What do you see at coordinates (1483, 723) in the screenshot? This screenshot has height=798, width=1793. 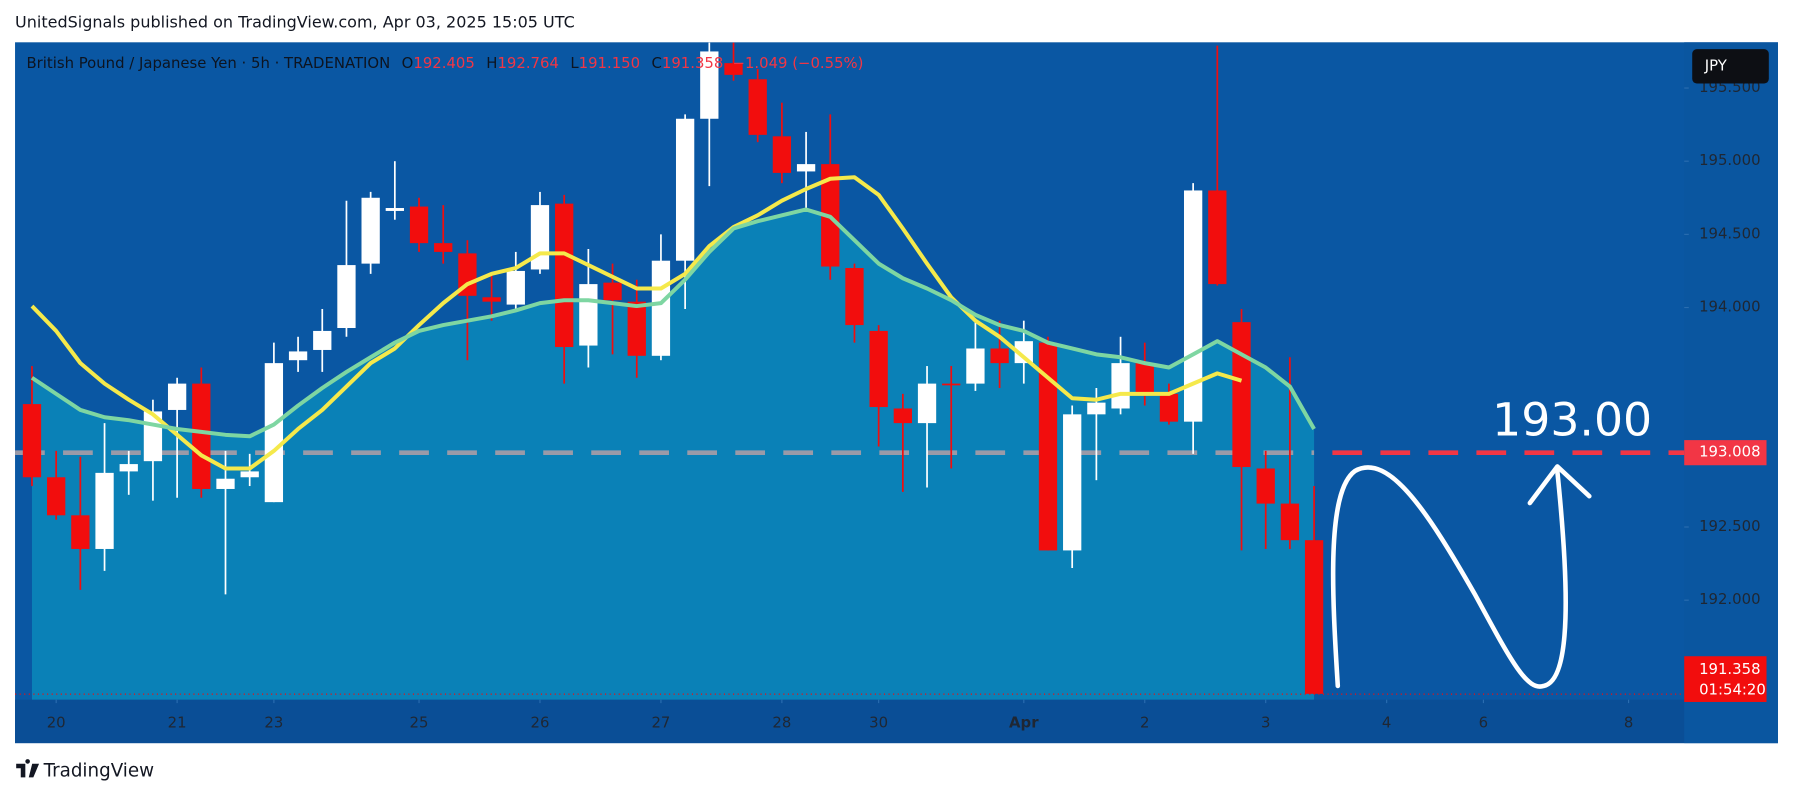 I see `x-tick-label: 6` at bounding box center [1483, 723].